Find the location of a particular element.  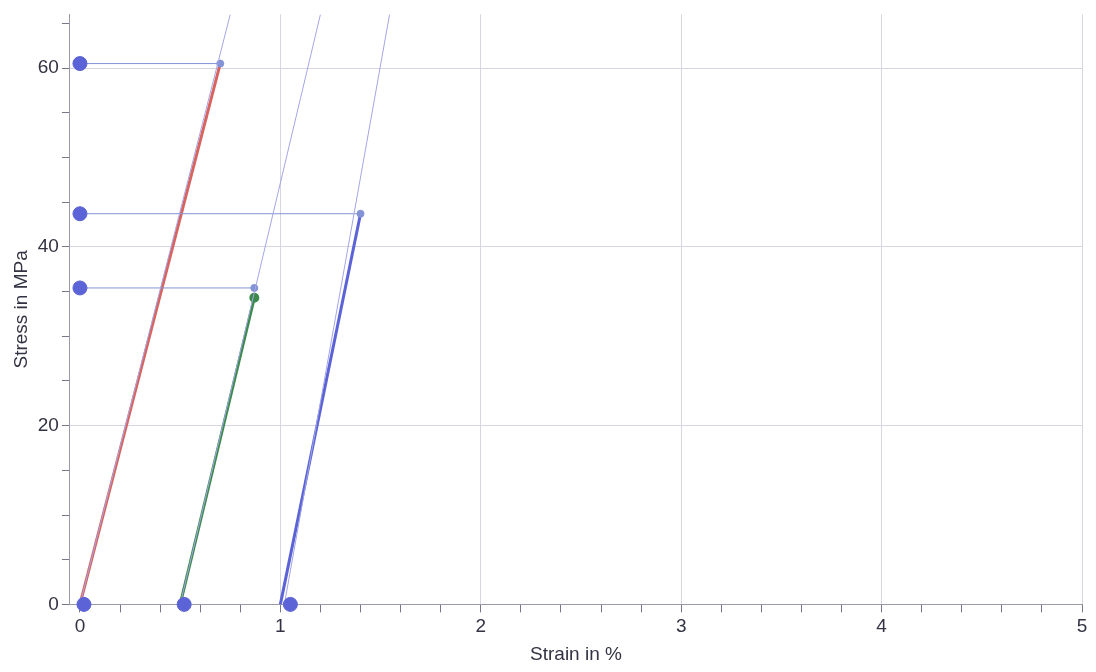

y-axis-title: Stress in MPa is located at coordinates (20, 309).